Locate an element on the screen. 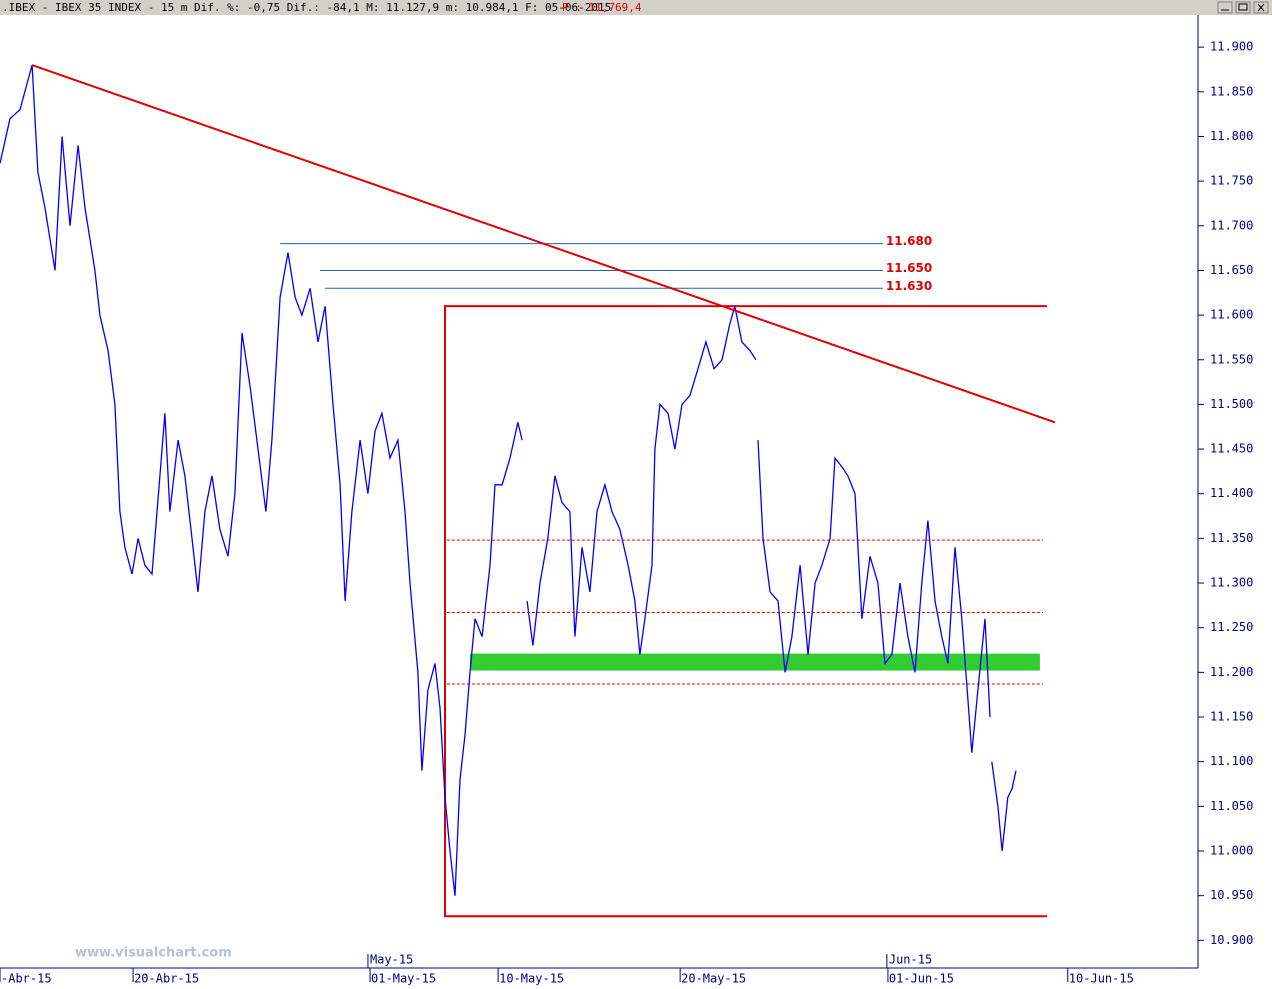 The image size is (1272, 989). x-tick-label: 20-Abr-15 is located at coordinates (166, 979).